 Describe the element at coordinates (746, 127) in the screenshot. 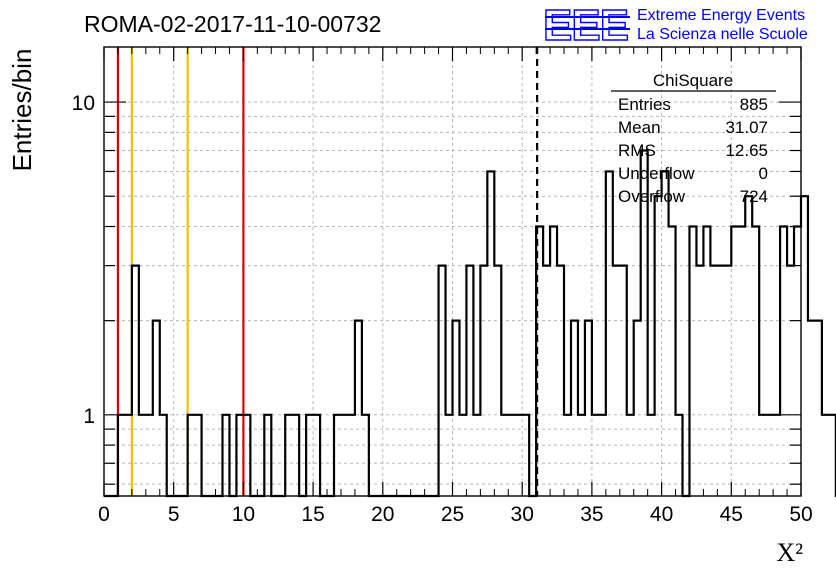

I see `stats-mean-value: 31.07` at that location.